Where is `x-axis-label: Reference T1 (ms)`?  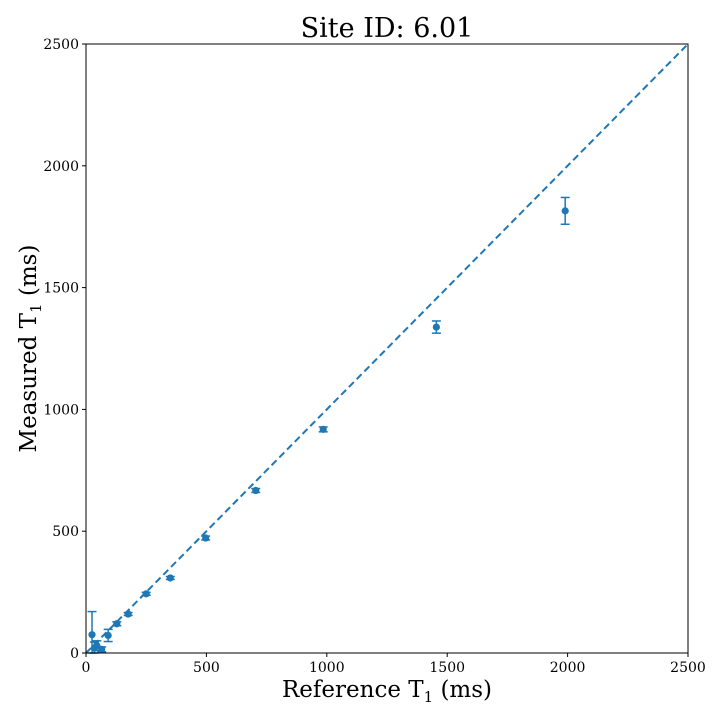
x-axis-label: Reference T1 (ms) is located at coordinates (387, 691).